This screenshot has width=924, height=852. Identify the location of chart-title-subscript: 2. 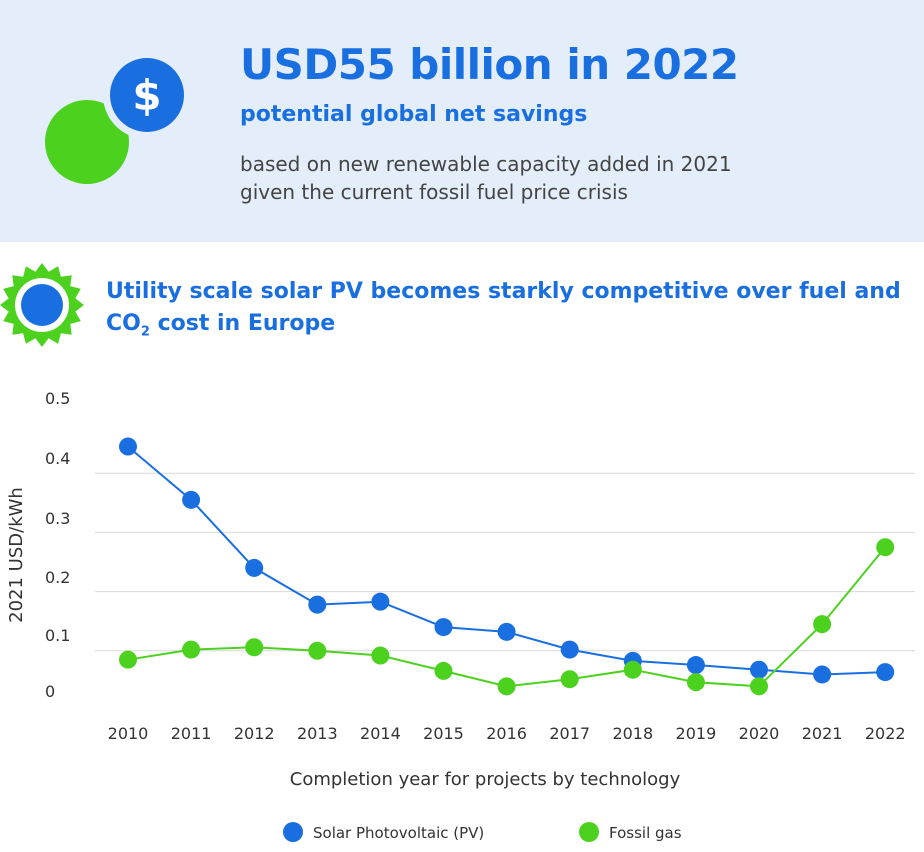
(145, 332).